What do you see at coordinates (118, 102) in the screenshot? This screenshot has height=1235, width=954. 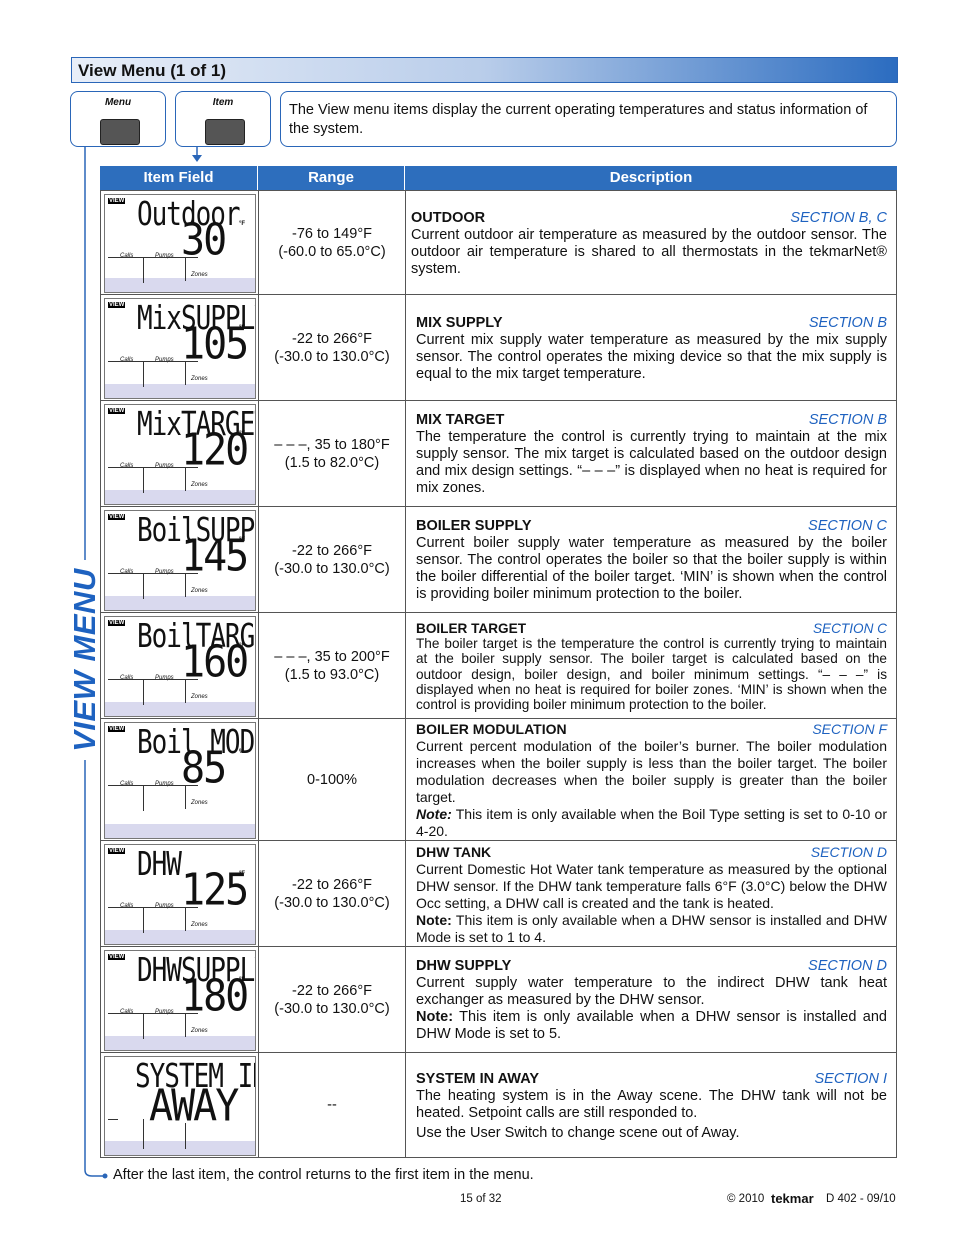 I see `button-label: Menu` at bounding box center [118, 102].